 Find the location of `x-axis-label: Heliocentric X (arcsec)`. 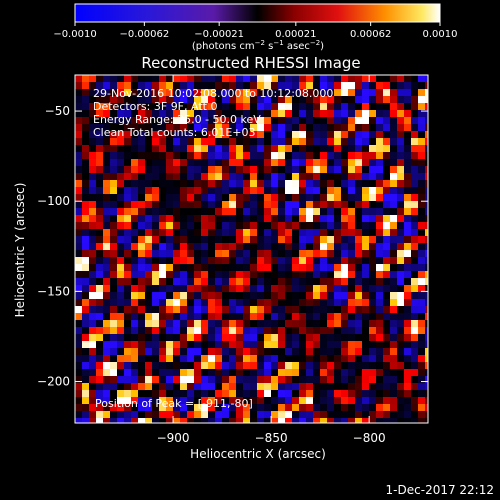

x-axis-label: Heliocentric X (arcsec) is located at coordinates (258, 454).